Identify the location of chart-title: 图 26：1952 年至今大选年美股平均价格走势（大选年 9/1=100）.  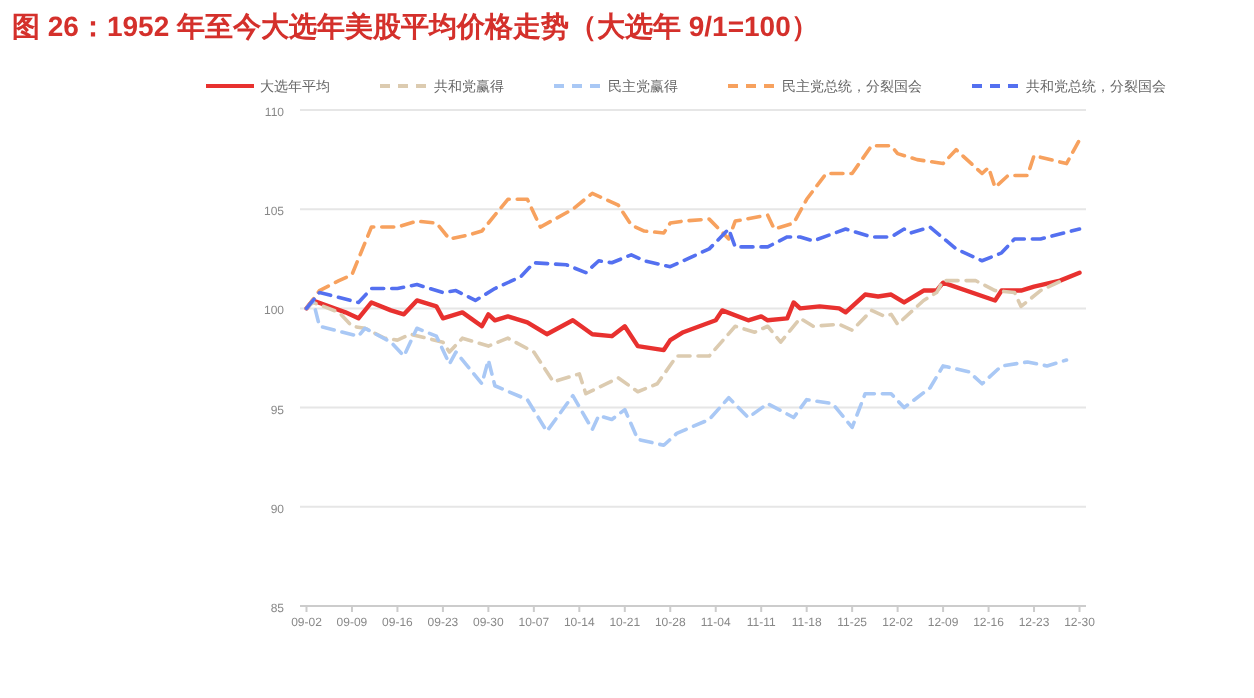
(415, 26).